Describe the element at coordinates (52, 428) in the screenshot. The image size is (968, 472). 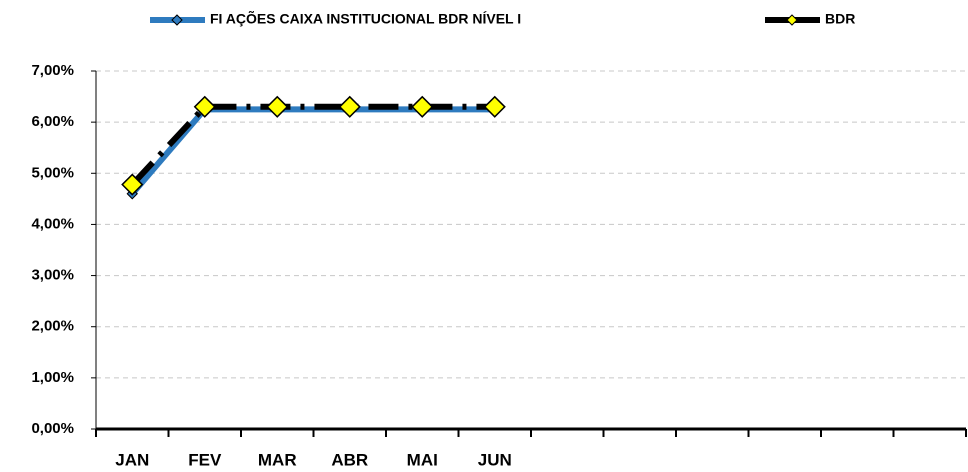
I see `y-tick-label: 0,00%` at that location.